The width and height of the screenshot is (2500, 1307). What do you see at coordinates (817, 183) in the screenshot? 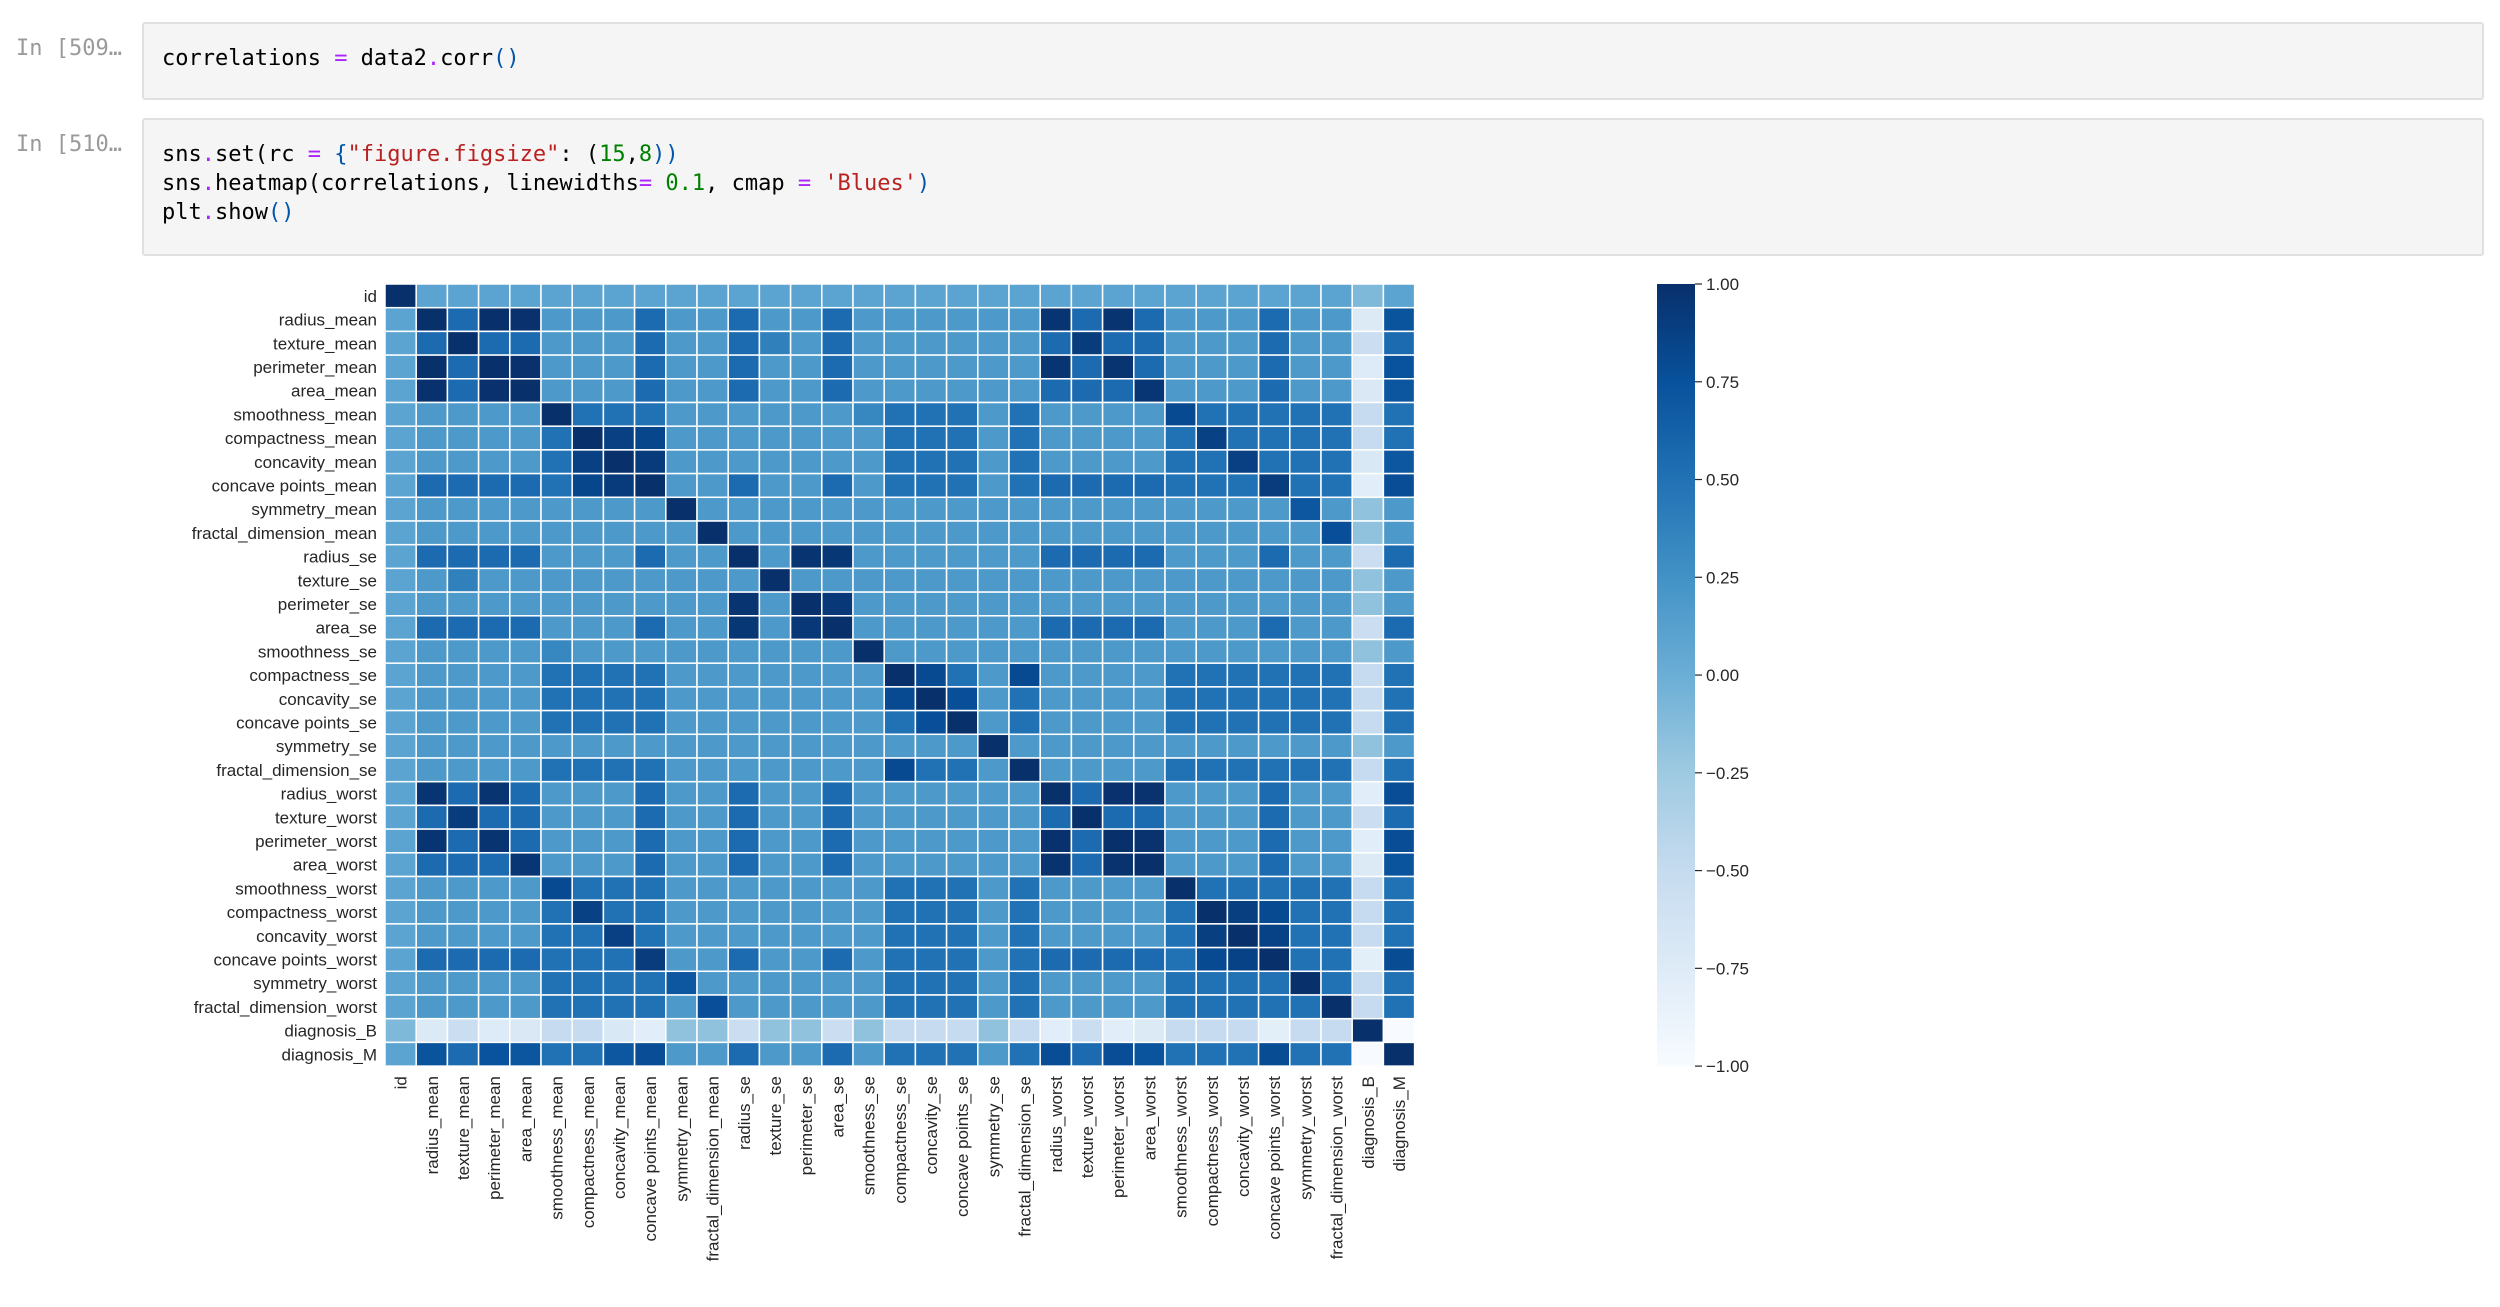
I see `code-token` at bounding box center [817, 183].